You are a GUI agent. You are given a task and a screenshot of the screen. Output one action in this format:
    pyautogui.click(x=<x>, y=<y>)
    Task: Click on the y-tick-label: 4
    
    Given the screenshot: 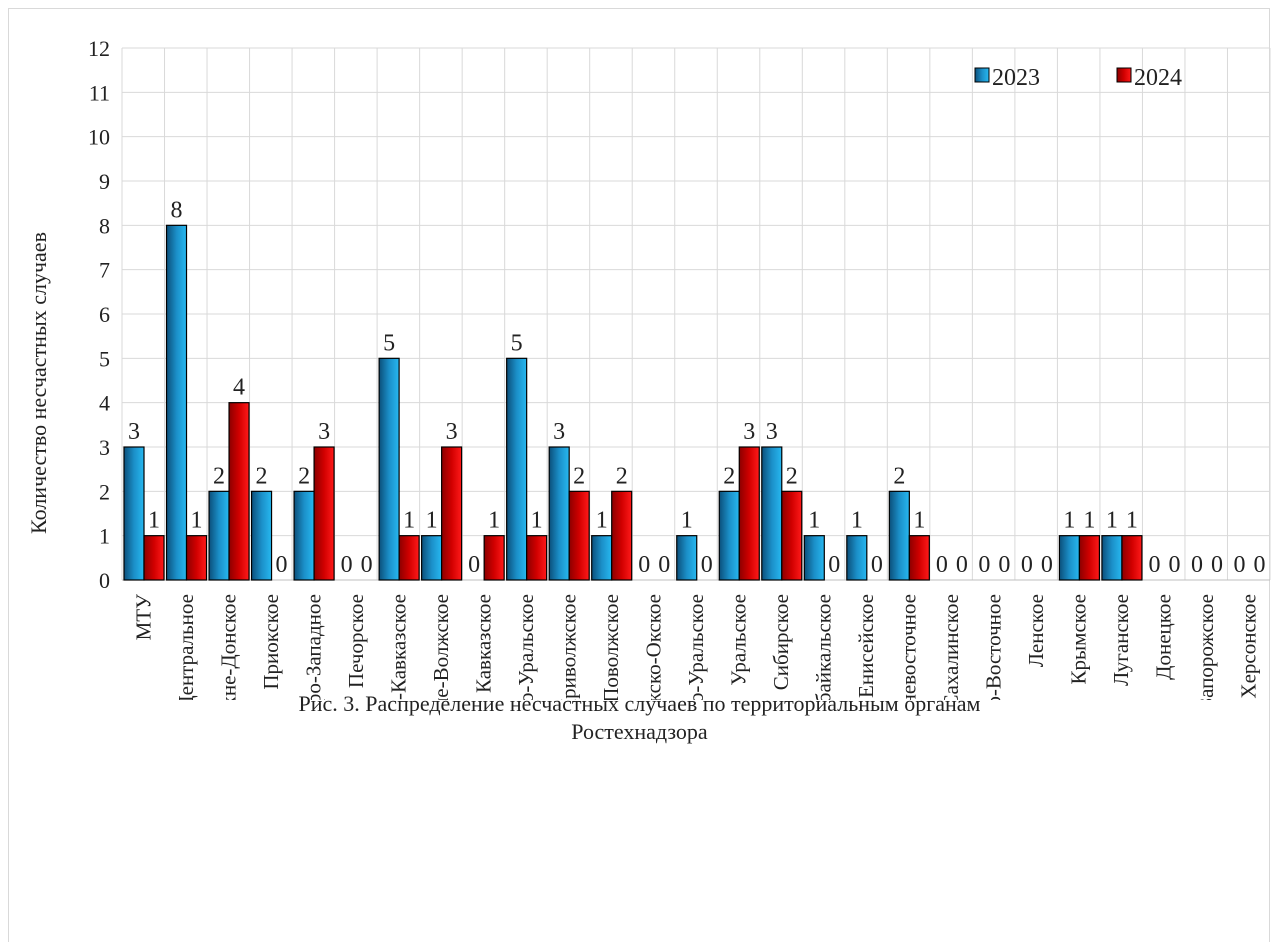 What is the action you would take?
    pyautogui.click(x=104, y=403)
    